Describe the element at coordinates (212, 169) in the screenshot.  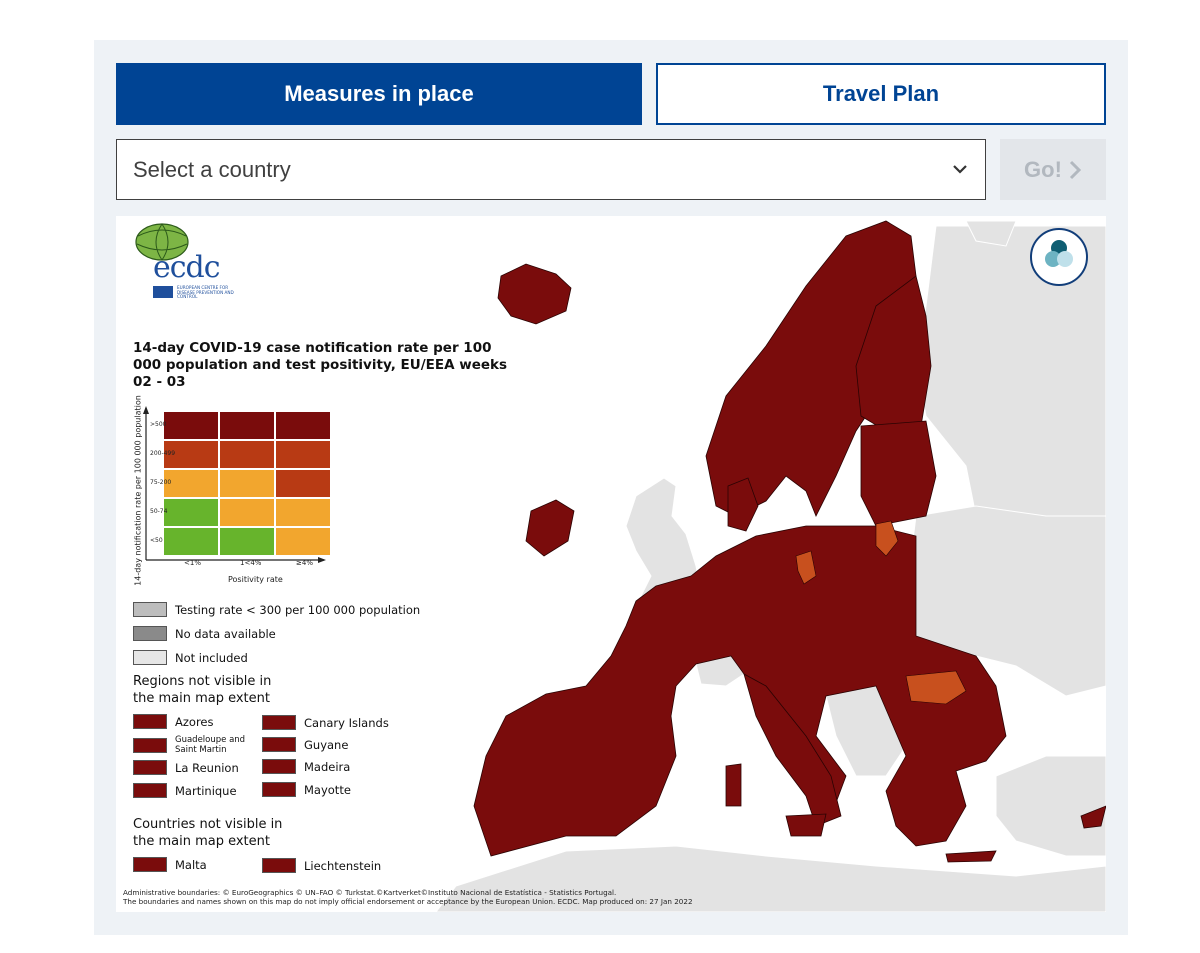
I see `country-select-value: Select a country` at that location.